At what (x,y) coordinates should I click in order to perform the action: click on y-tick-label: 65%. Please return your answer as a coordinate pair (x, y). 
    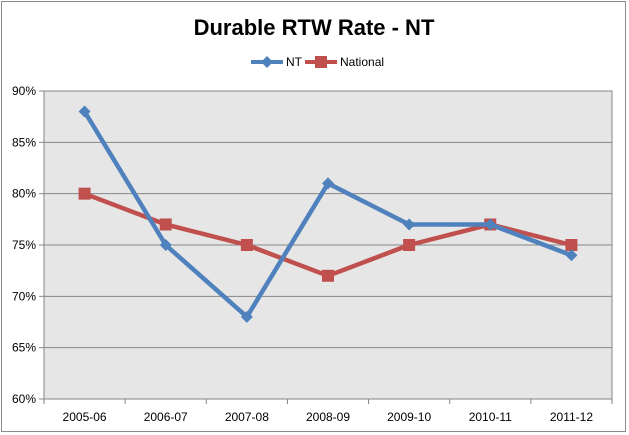
    Looking at the image, I should click on (24, 348).